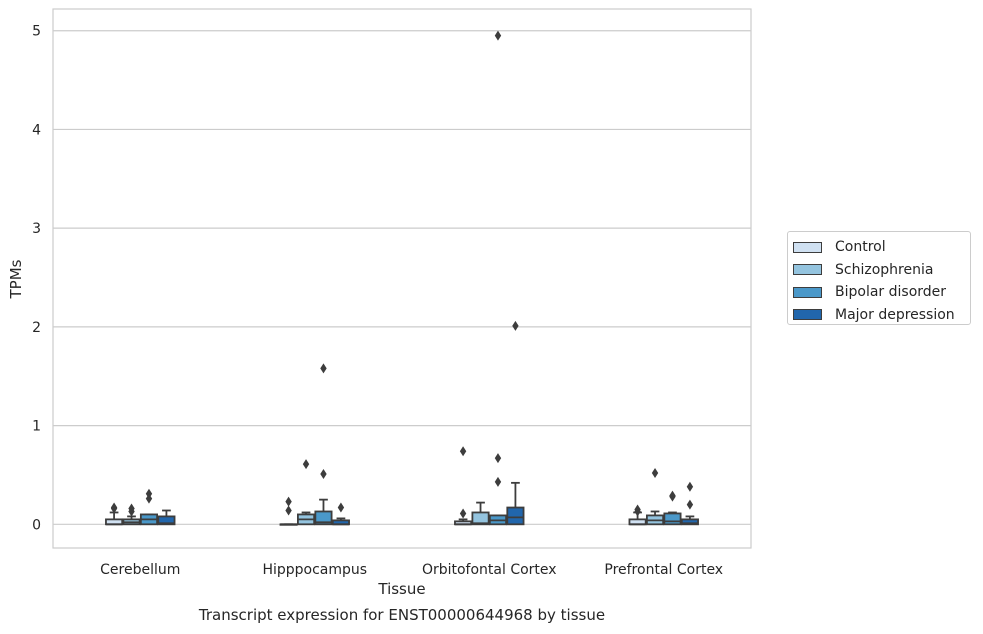 The height and width of the screenshot is (634, 983). I want to click on box-hipppocampus-schizophrenia, so click(306, 492).